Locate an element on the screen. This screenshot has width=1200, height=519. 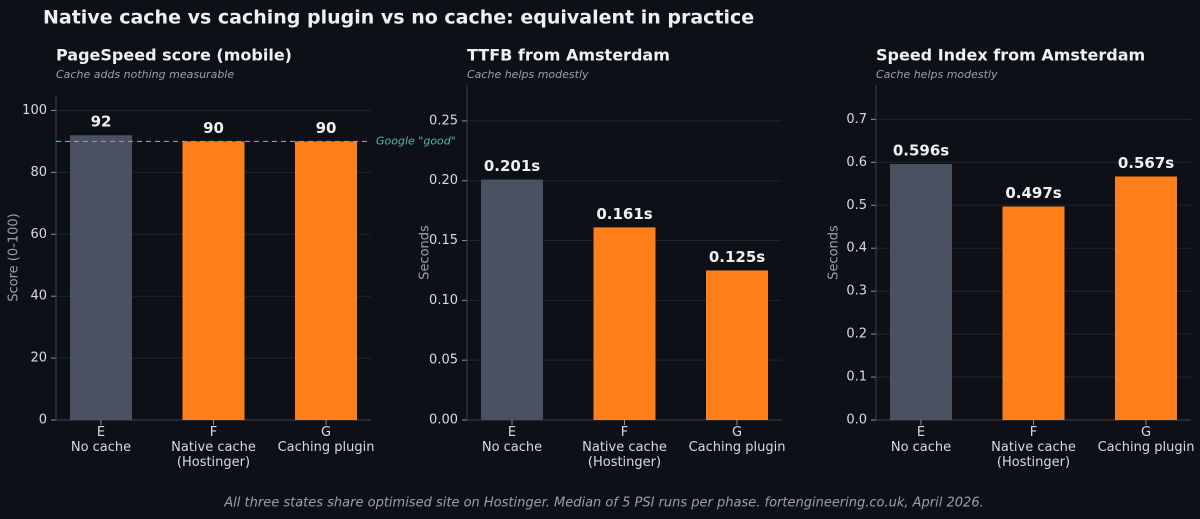
y-tick-label: 0.1 is located at coordinates (856, 377).